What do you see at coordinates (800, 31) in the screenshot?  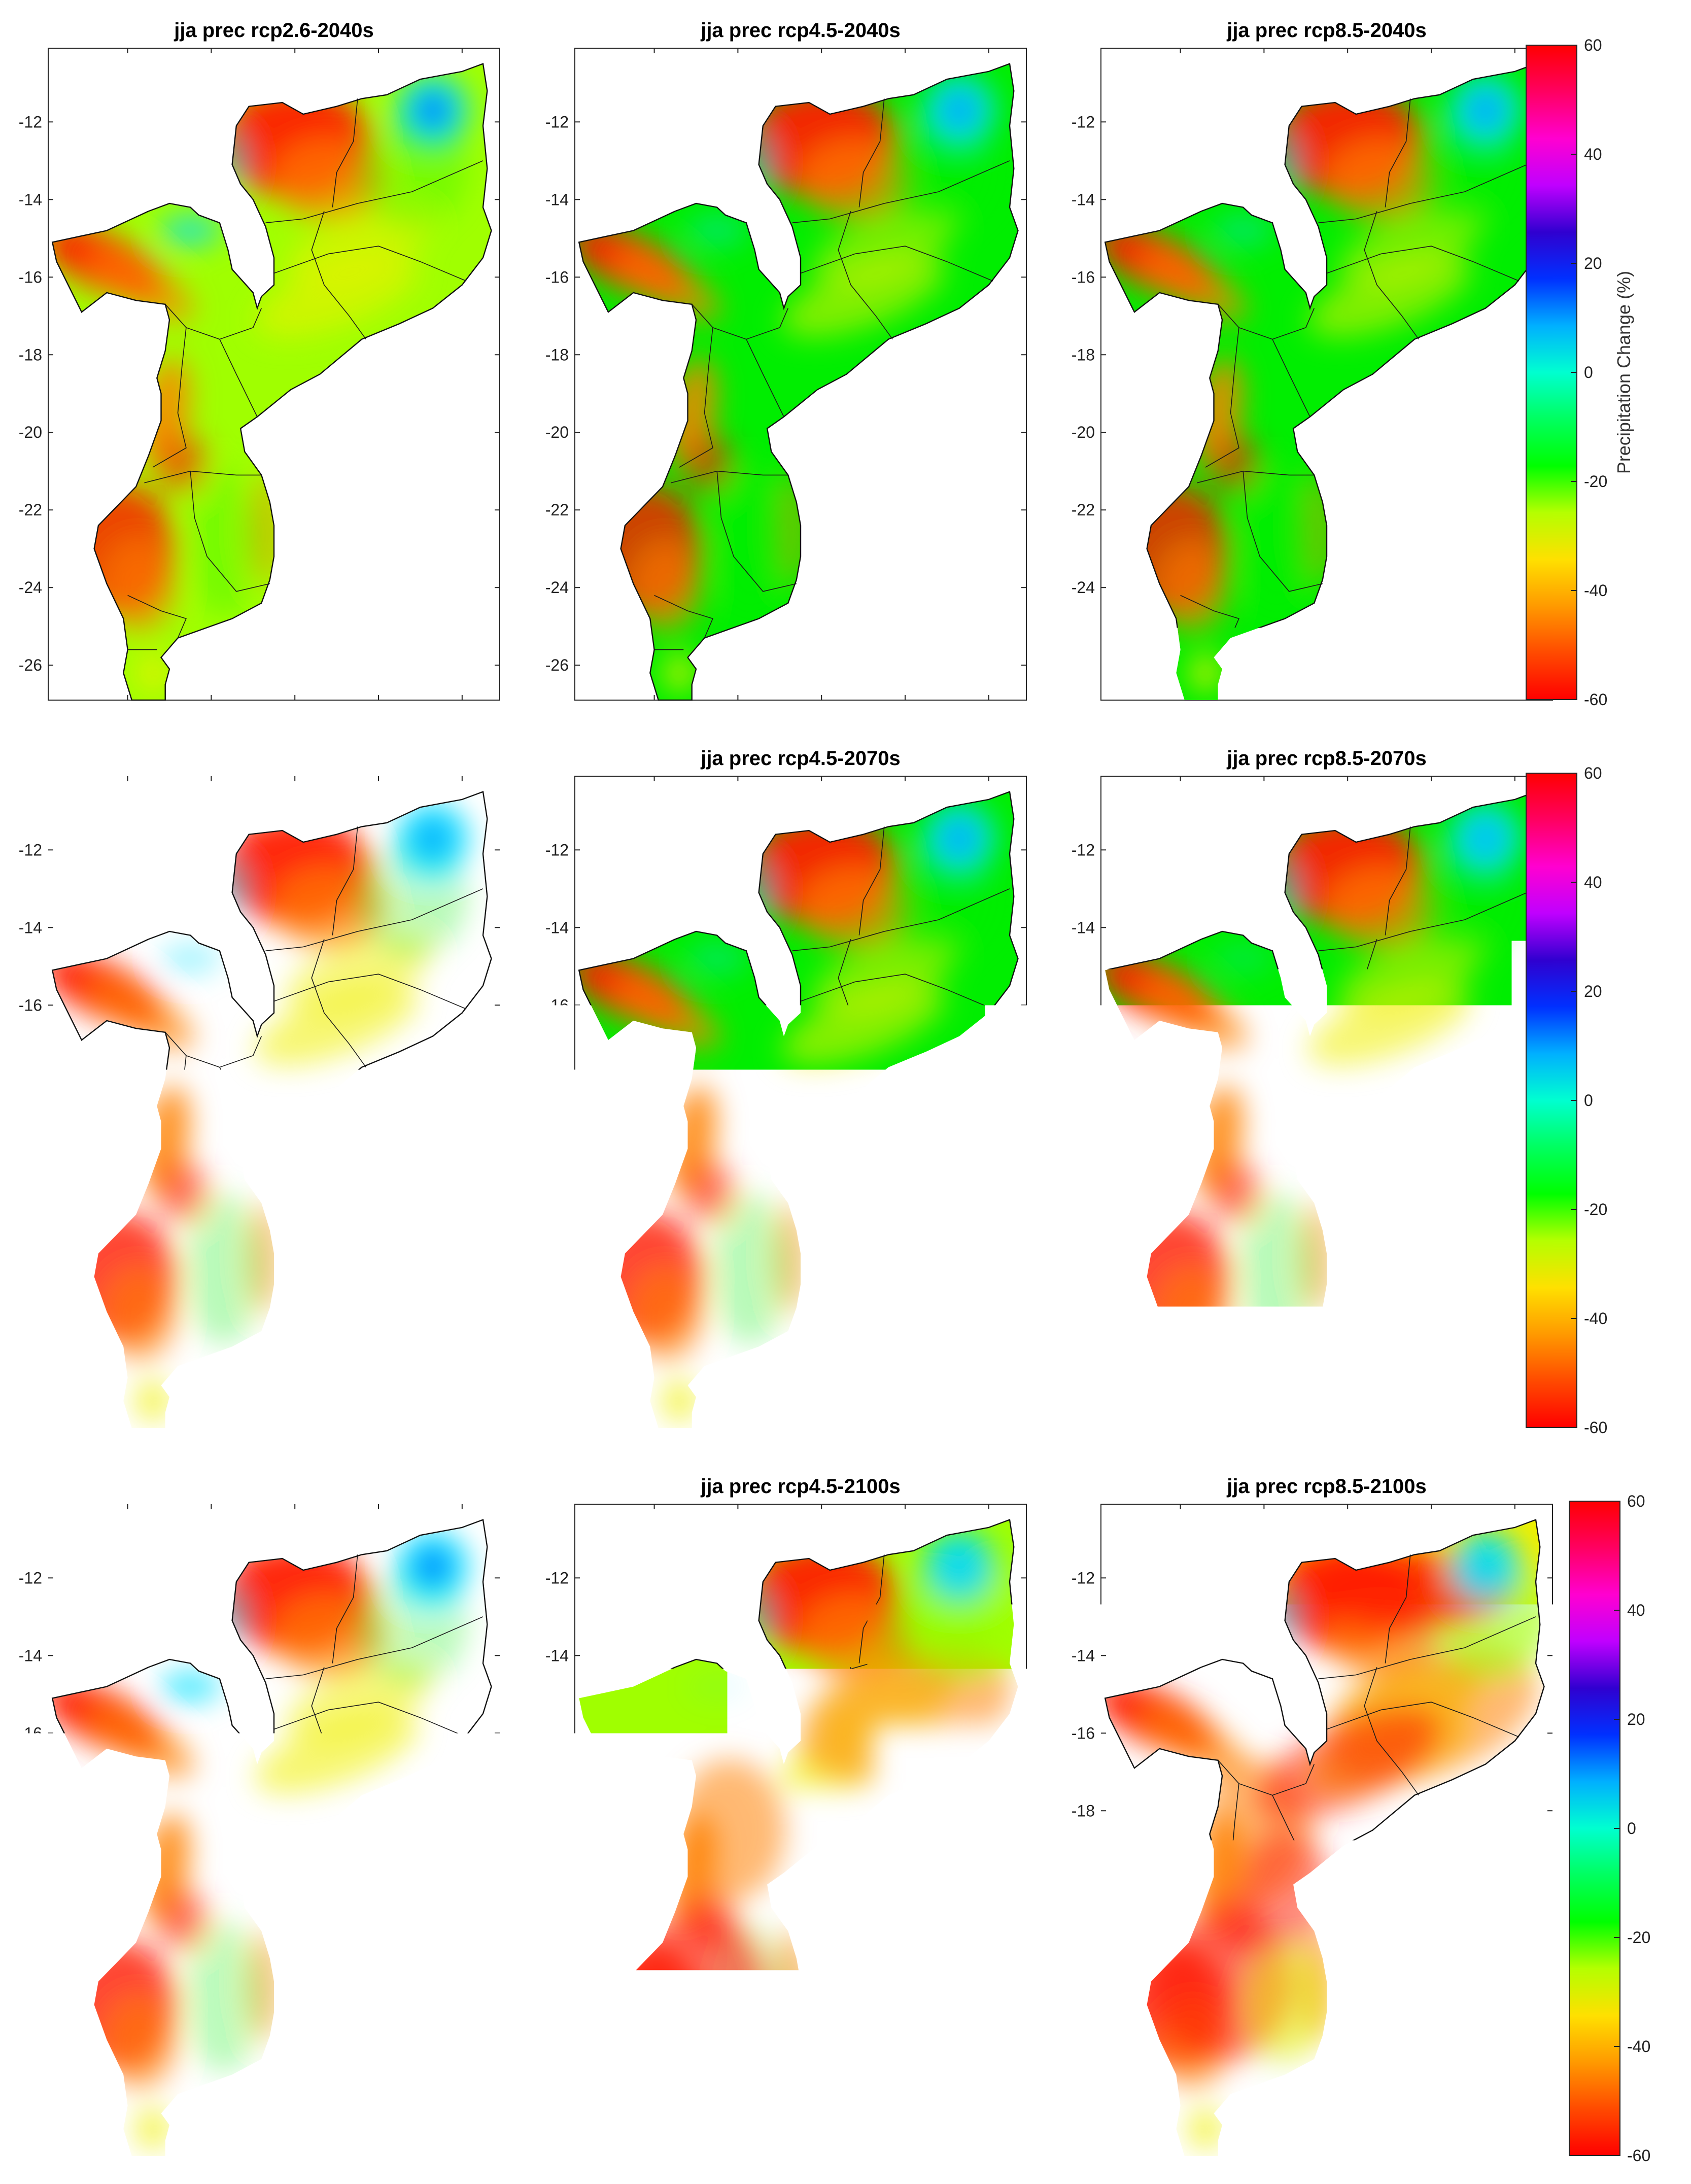 I see `panel-title: jja prec rcp4.5-2040s` at bounding box center [800, 31].